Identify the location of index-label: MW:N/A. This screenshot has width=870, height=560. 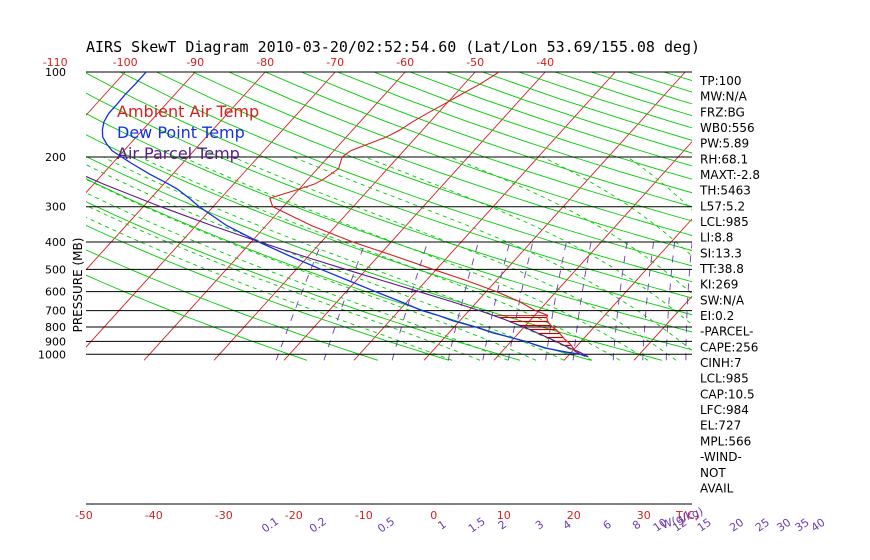
(724, 97).